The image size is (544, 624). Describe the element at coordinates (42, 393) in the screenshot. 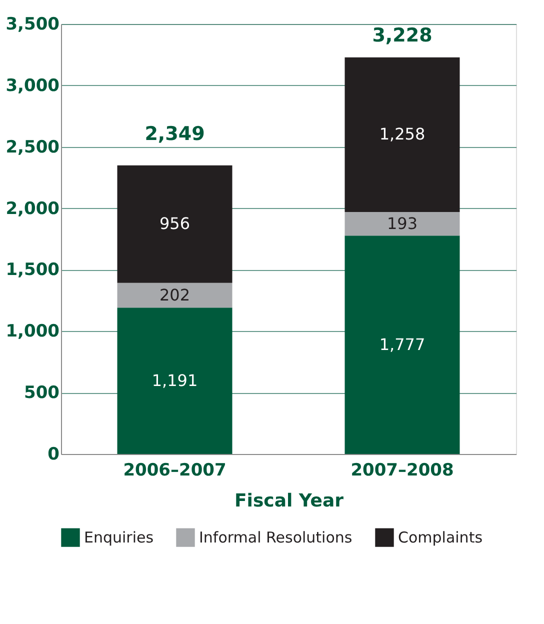

I see `y-tick-label: 500` at that location.